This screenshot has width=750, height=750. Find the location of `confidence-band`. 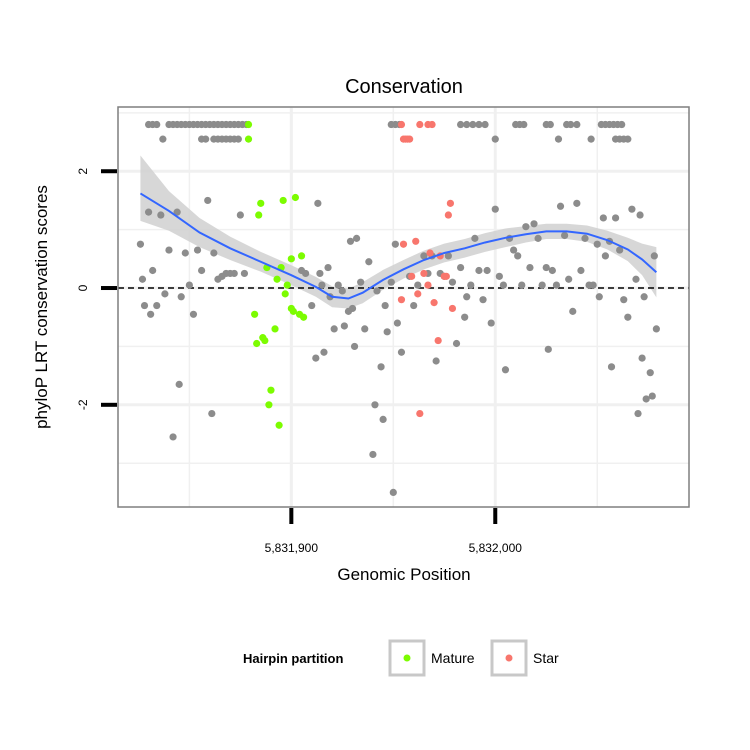

confidence-band is located at coordinates (398, 232).